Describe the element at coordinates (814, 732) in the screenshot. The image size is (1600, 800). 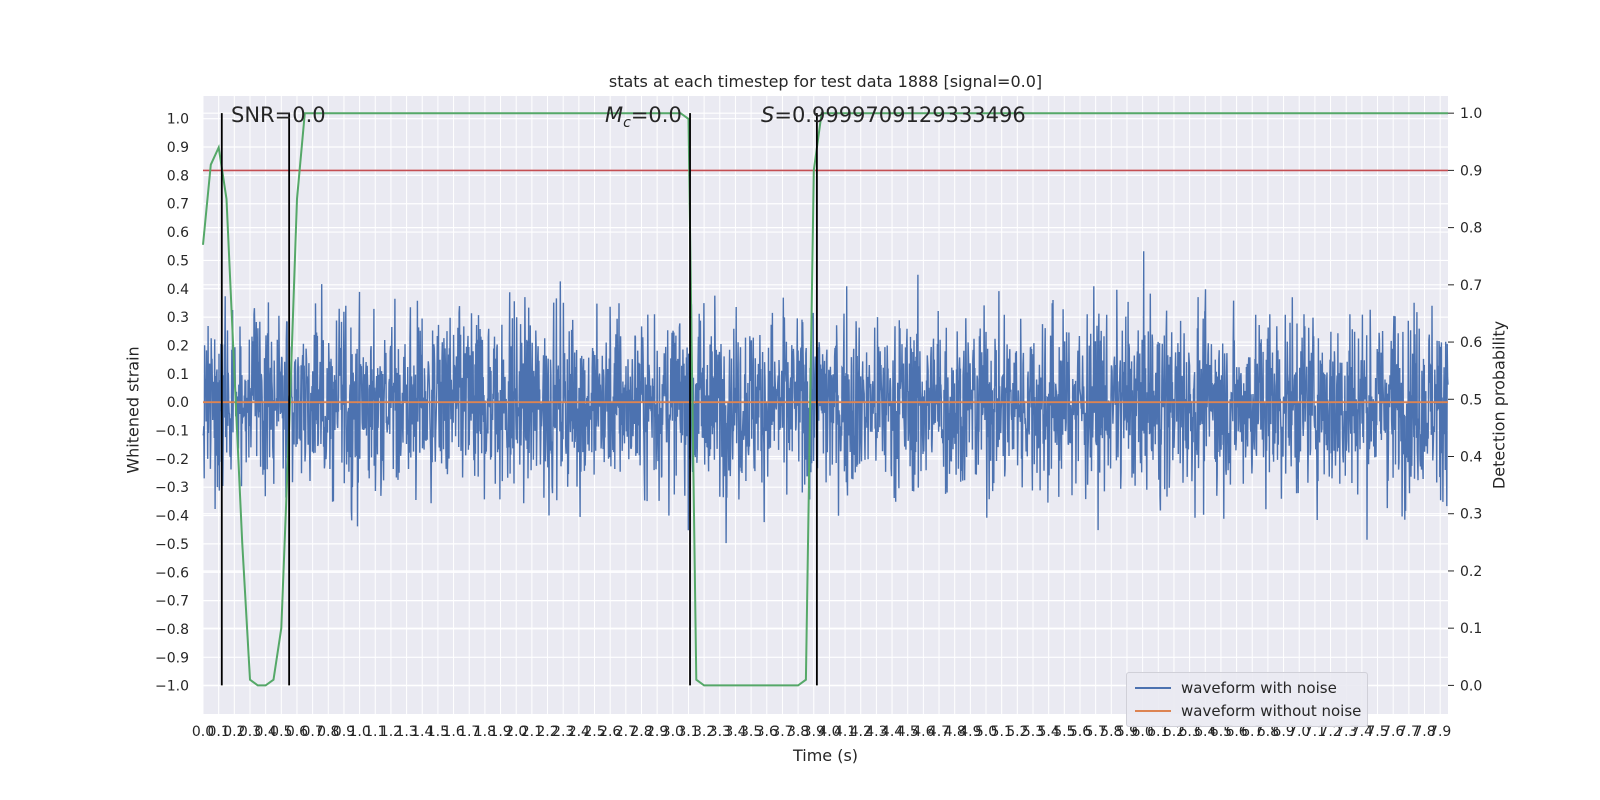
I see `x-tick-label: 3.9` at that location.